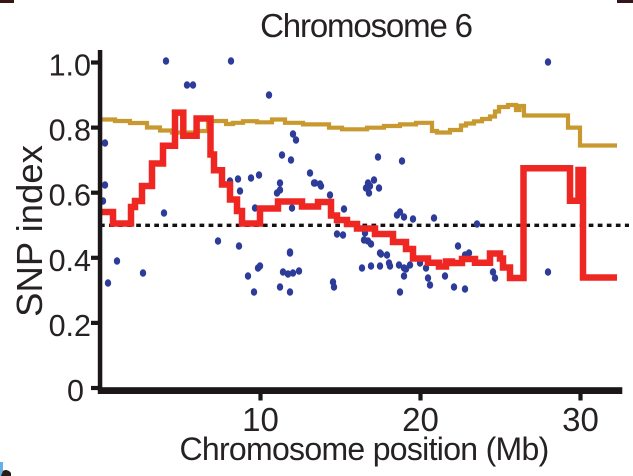 This screenshot has width=633, height=476. Describe the element at coordinates (363, 449) in the screenshot. I see `svg-text: Chromosome position (Mb)` at that location.